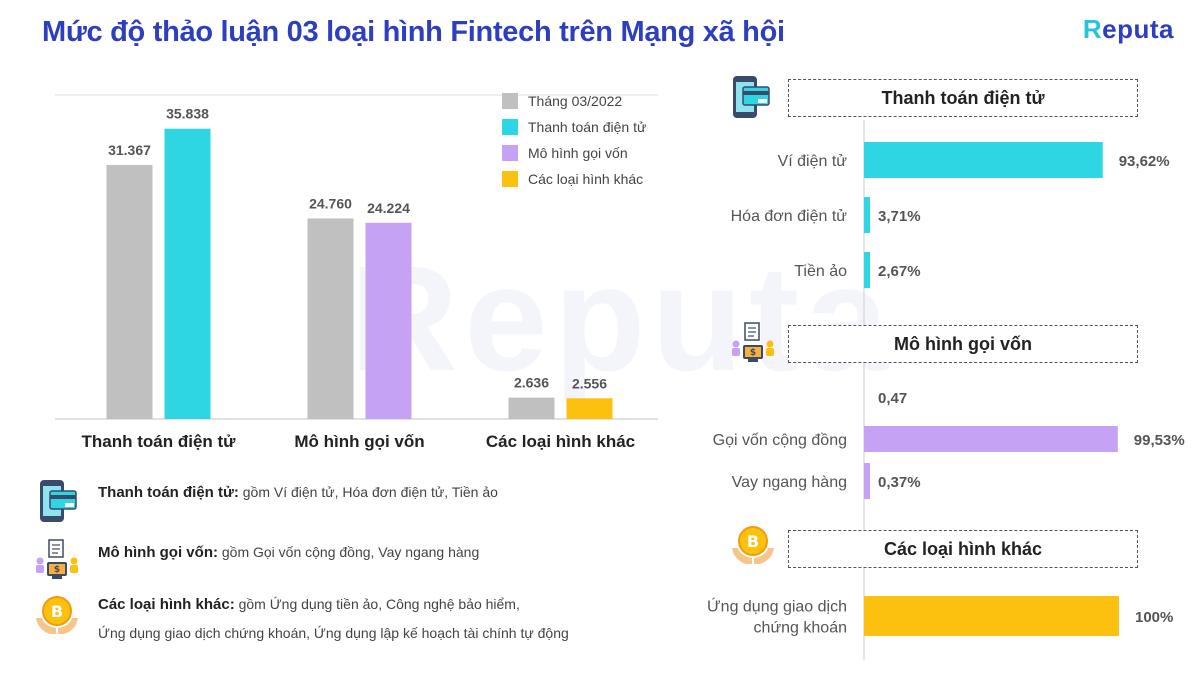  What do you see at coordinates (587, 127) in the screenshot?
I see `legend-label: Thanh toán điện tử` at bounding box center [587, 127].